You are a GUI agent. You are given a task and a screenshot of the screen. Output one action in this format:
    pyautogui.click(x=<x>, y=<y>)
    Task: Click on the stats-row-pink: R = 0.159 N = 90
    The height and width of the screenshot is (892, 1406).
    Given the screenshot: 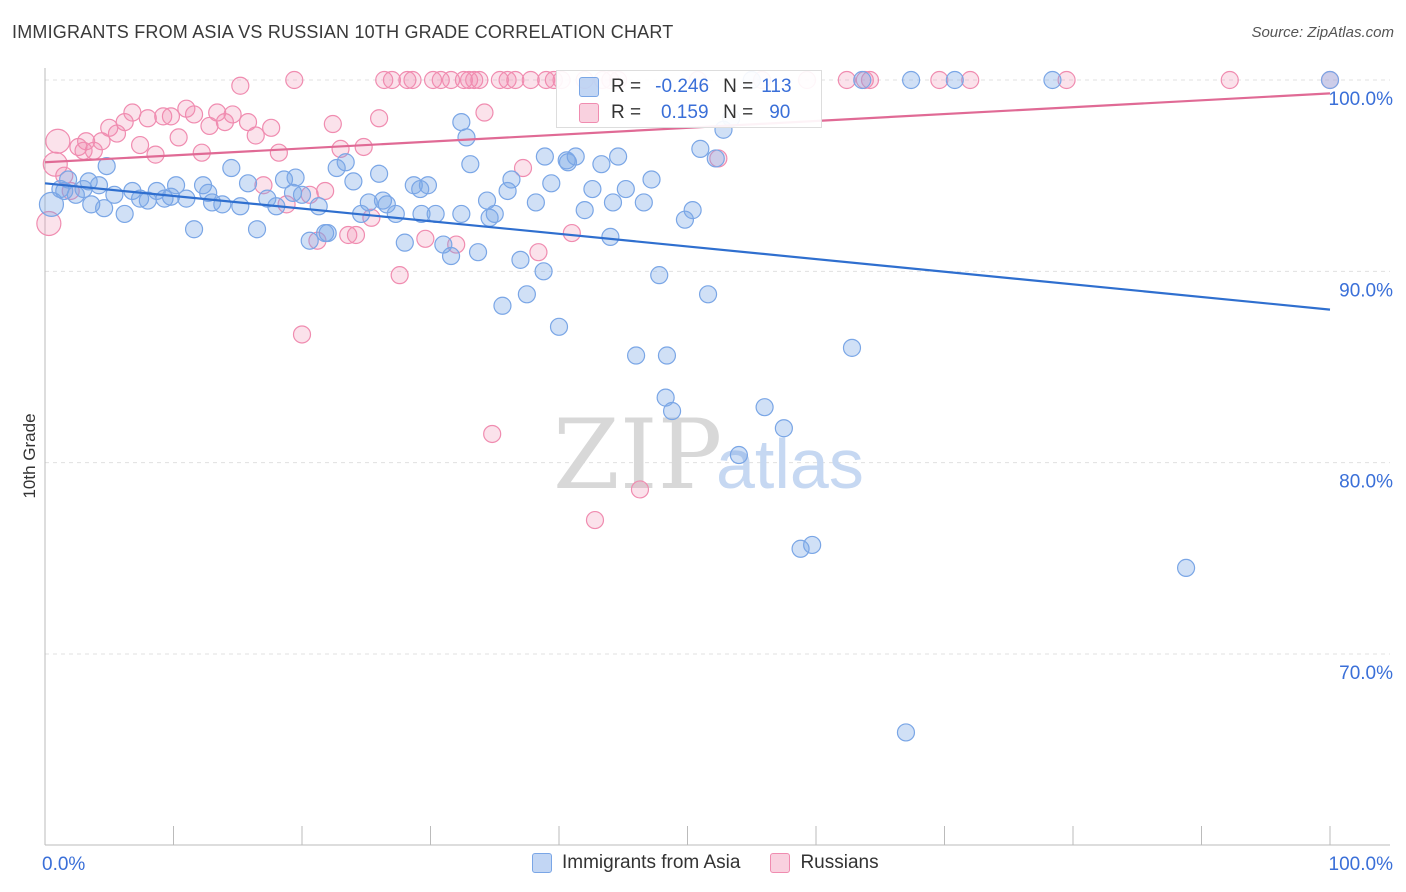 What is the action you would take?
    pyautogui.click(x=673, y=113)
    